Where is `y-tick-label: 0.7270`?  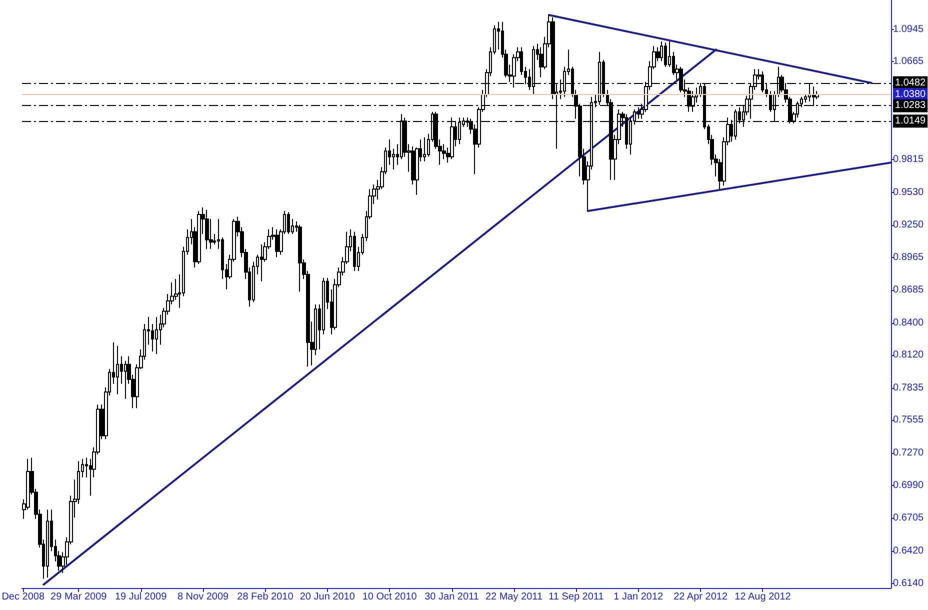
y-tick-label: 0.7270 is located at coordinates (908, 453).